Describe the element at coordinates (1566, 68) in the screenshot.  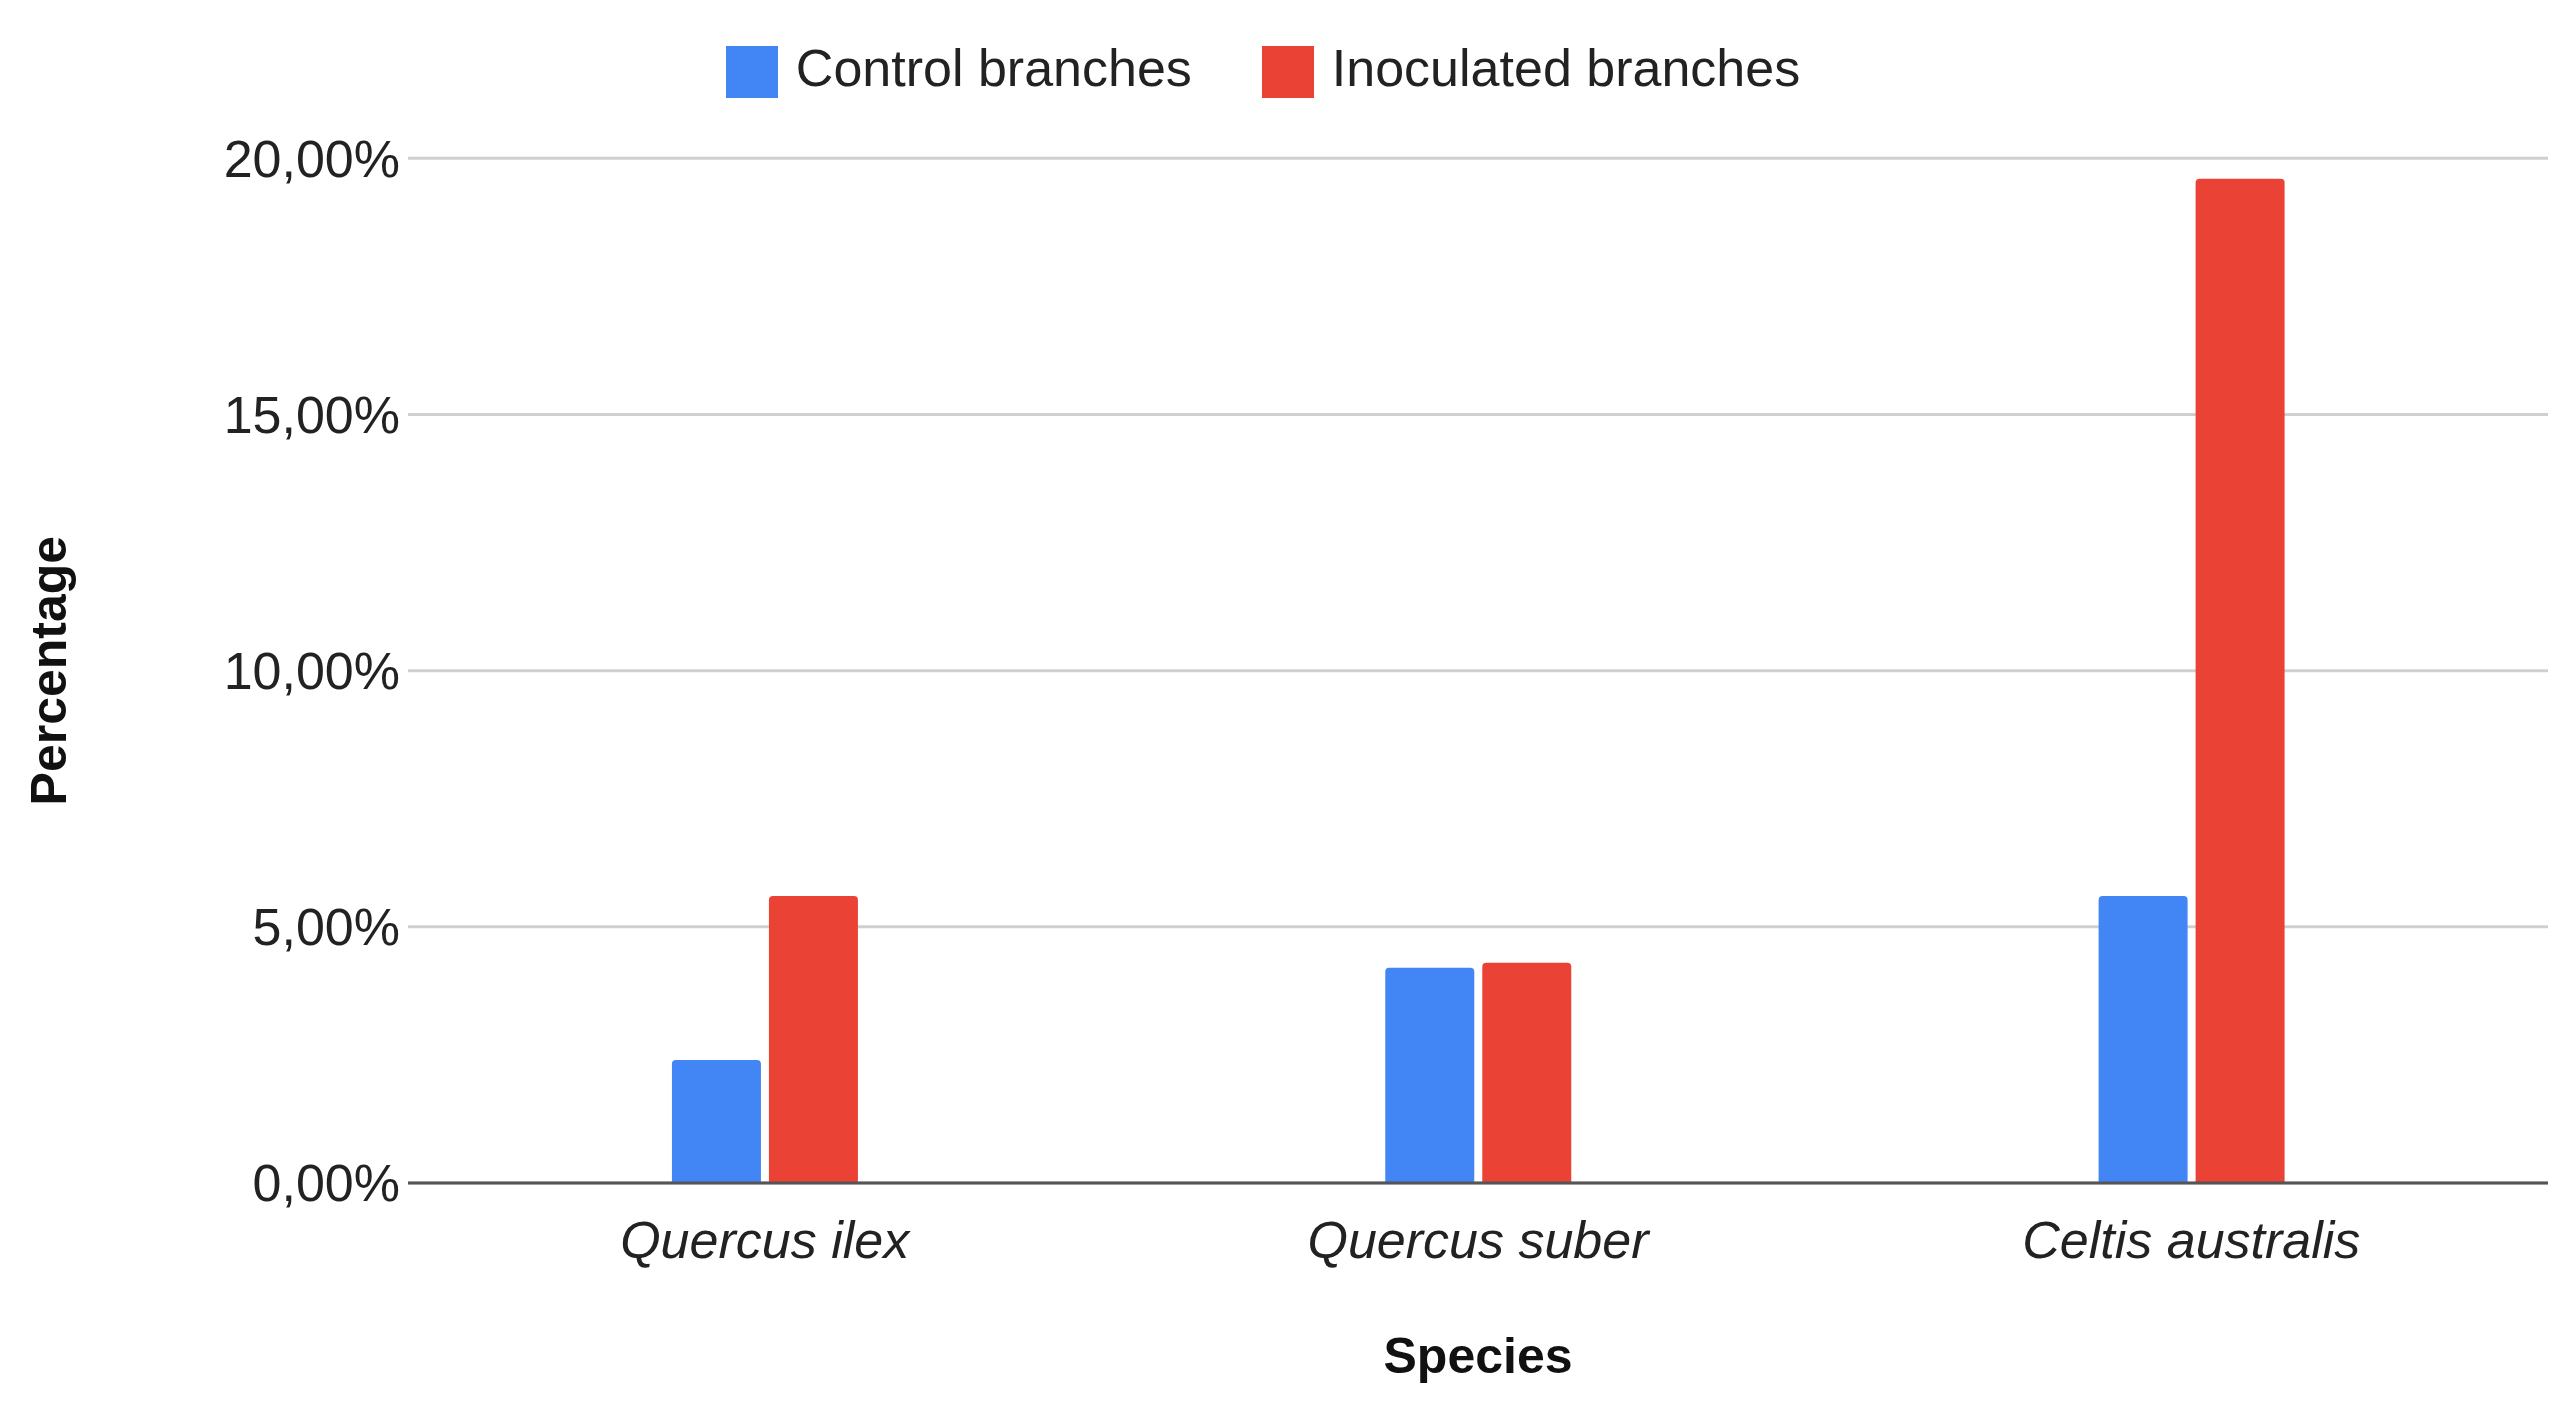
I see `legend-label: Inoculated branches` at that location.